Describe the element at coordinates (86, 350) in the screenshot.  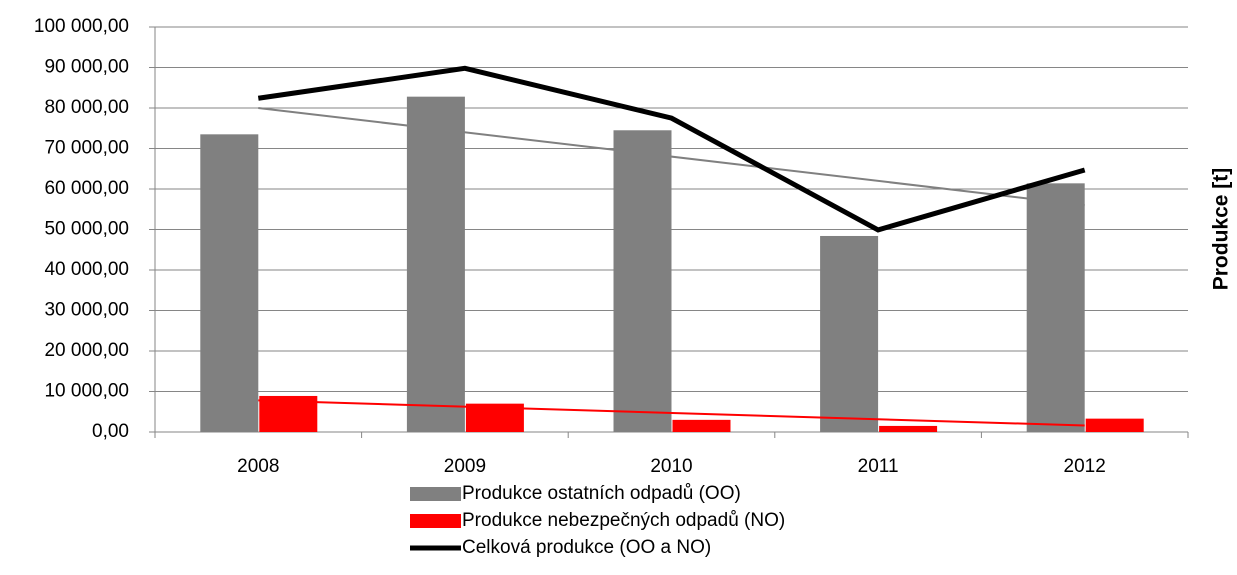
I see `y-tick-label: 20 000,00` at that location.